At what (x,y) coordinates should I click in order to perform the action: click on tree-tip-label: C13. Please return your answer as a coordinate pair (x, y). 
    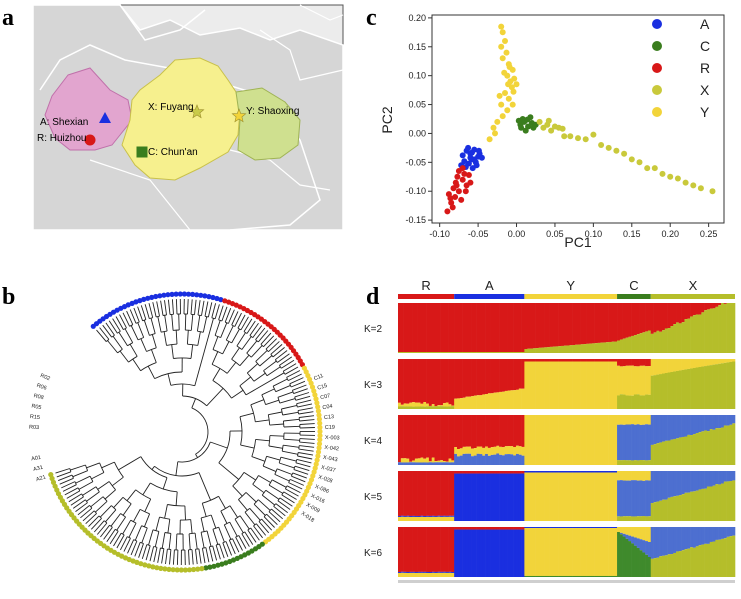
    Looking at the image, I should click on (329, 417).